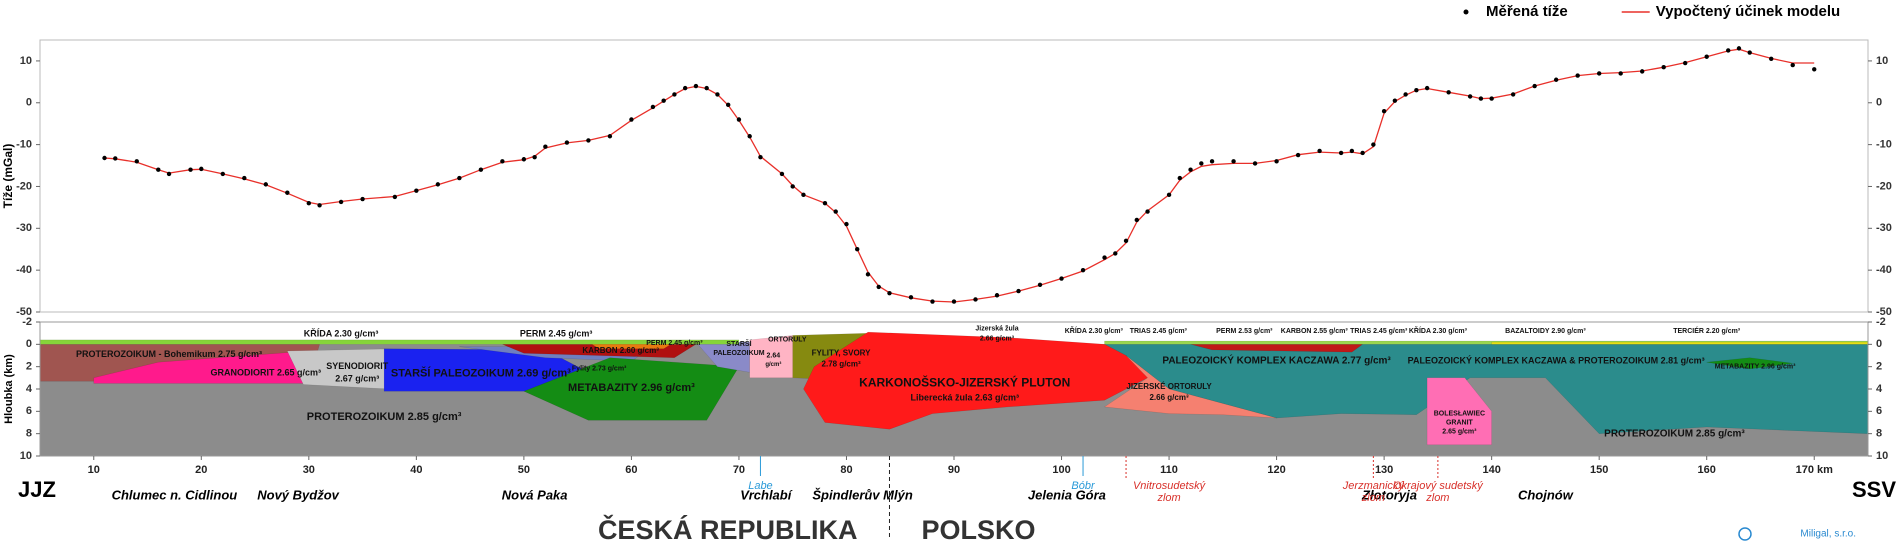 This screenshot has height=548, width=1900. Describe the element at coordinates (739, 470) in the screenshot. I see `x-tick-label: 70` at that location.